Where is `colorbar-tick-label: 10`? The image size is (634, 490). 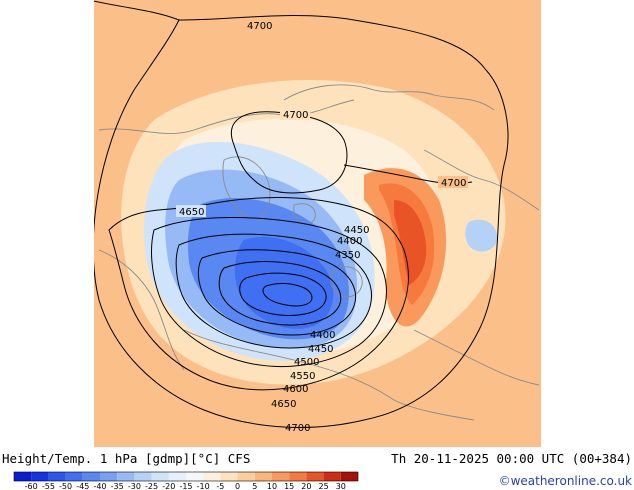
colorbar-tick-label: 10 is located at coordinates (272, 486).